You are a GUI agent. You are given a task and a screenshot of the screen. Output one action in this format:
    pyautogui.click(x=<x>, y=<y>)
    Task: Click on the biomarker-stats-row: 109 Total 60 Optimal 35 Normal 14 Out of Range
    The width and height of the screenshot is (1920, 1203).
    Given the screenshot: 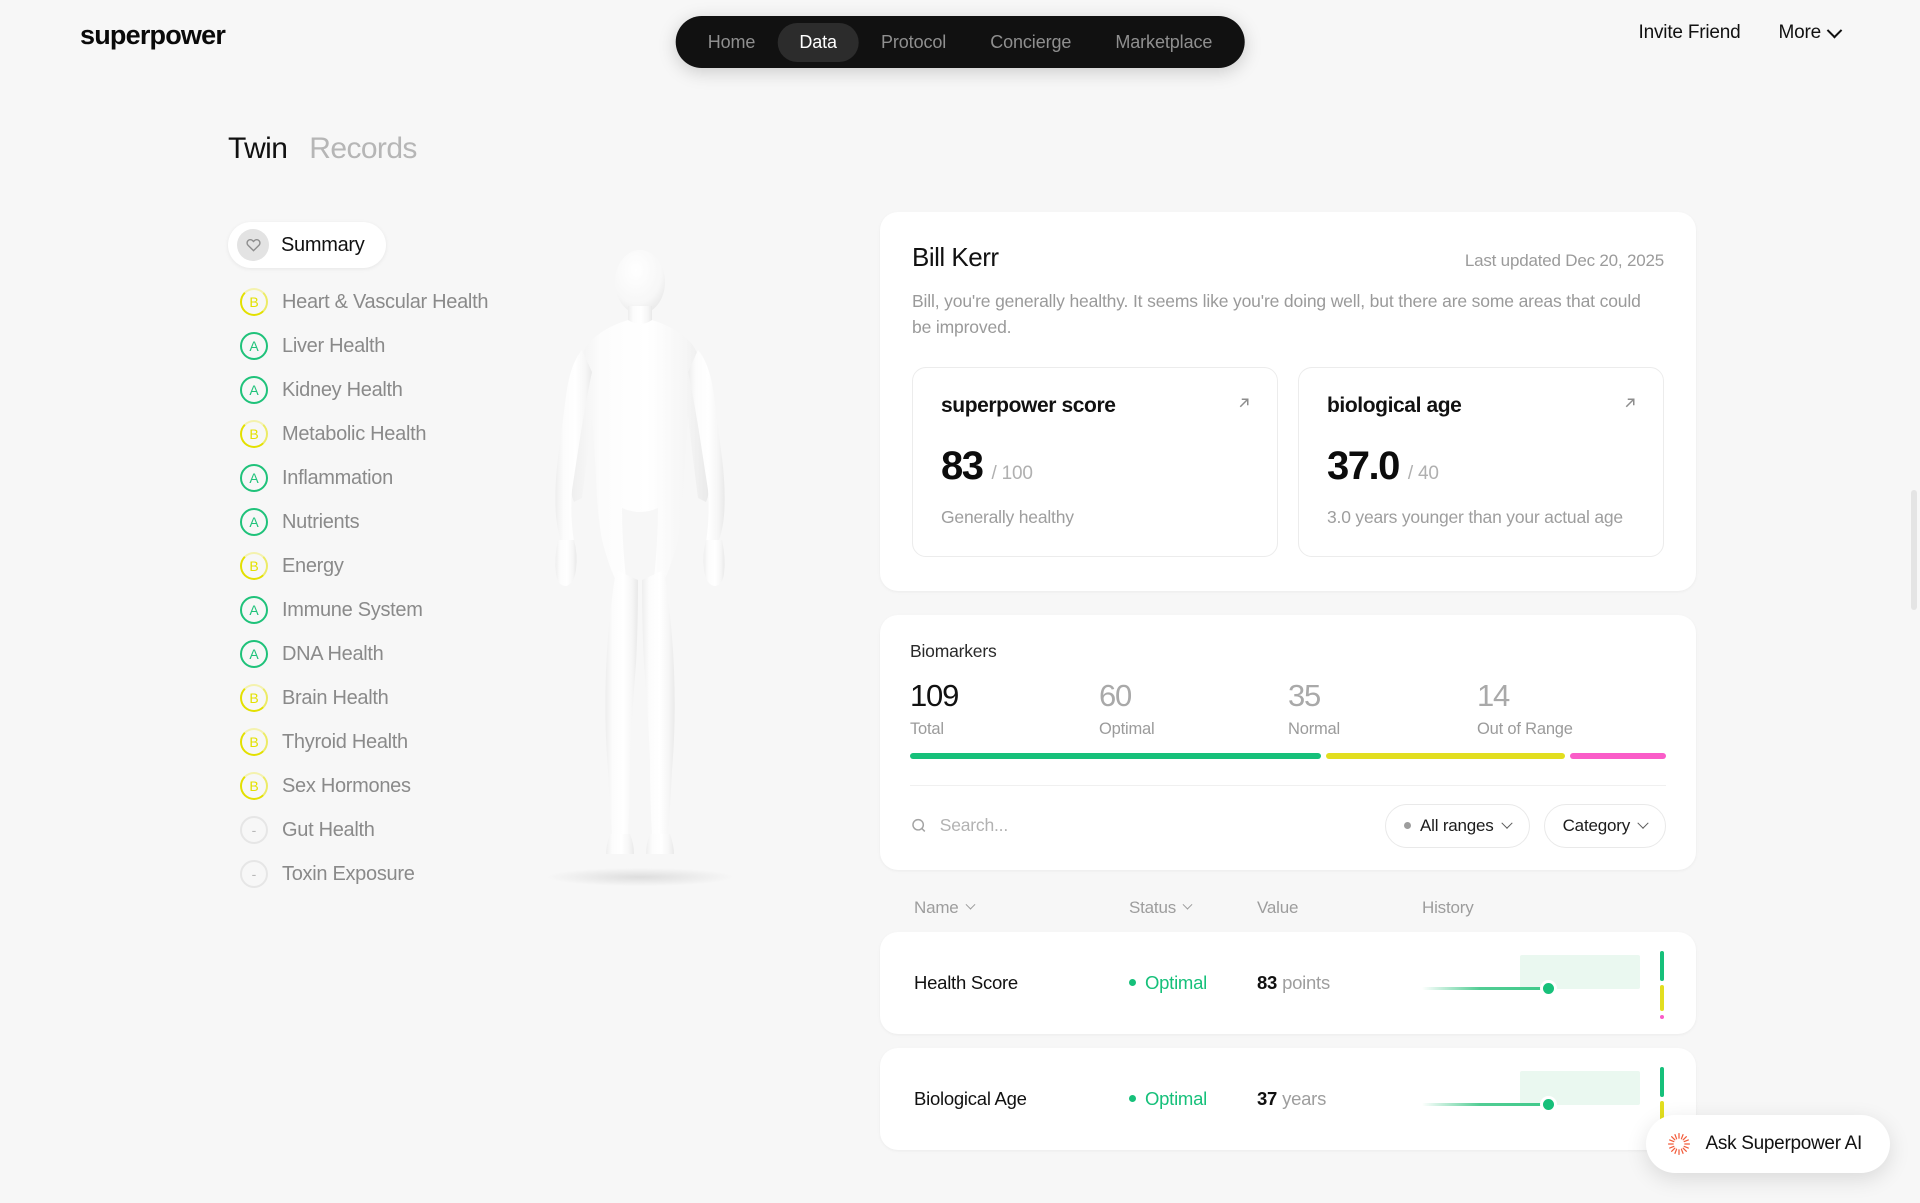 What is the action you would take?
    pyautogui.click(x=1288, y=708)
    